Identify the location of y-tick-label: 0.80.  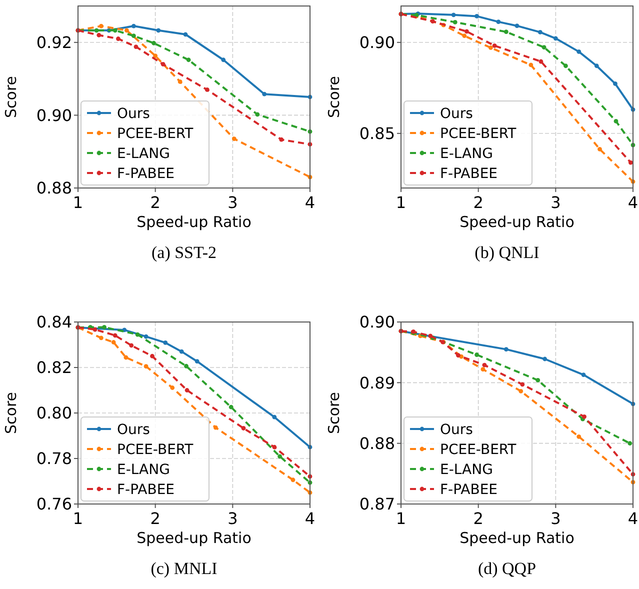
(54, 413).